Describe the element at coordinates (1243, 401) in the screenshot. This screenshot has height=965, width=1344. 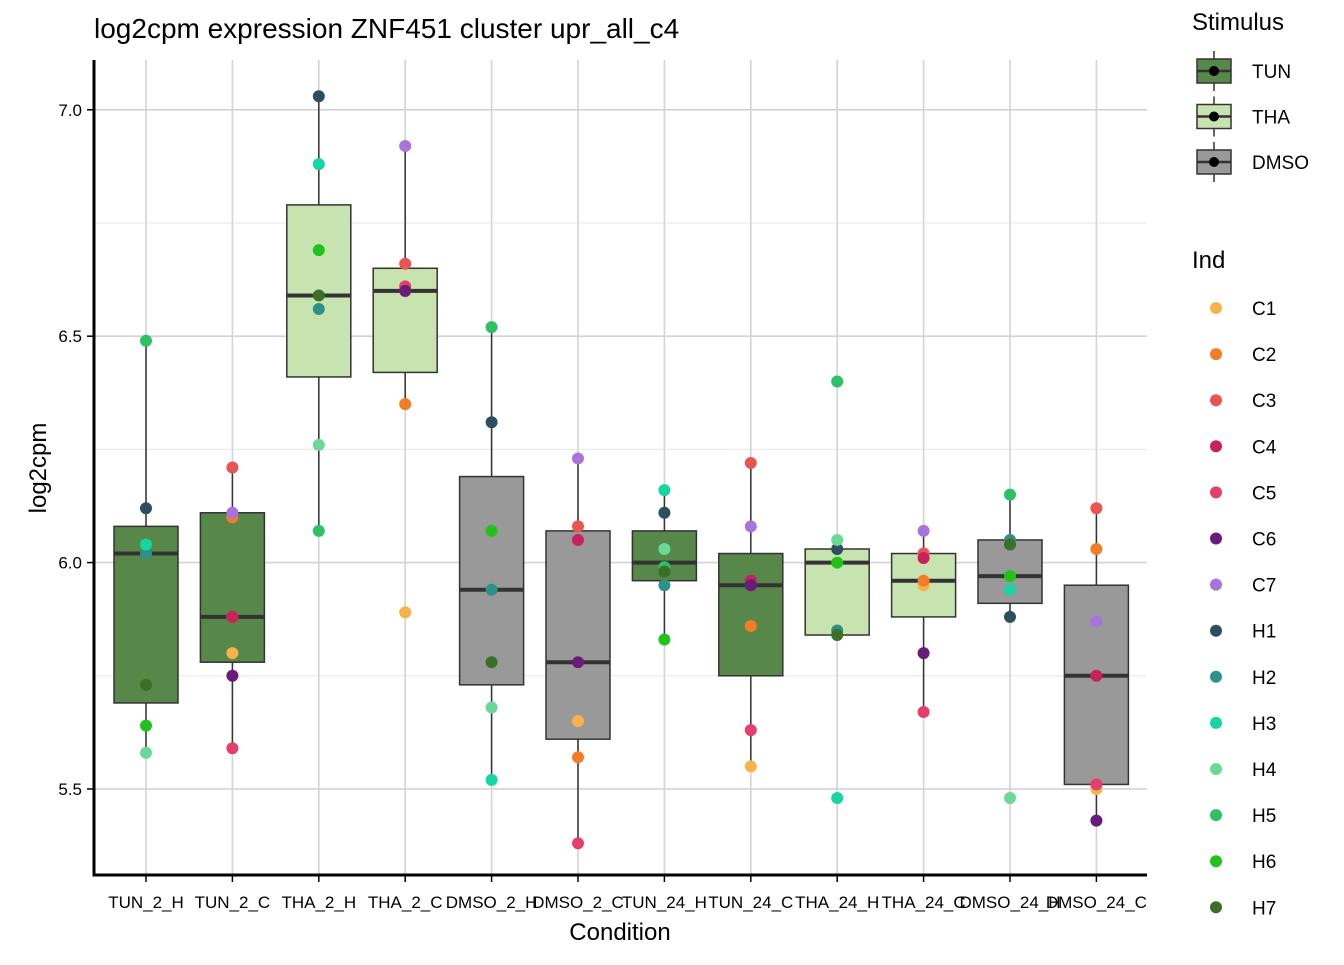
I see `ind-legend-item: C3` at that location.